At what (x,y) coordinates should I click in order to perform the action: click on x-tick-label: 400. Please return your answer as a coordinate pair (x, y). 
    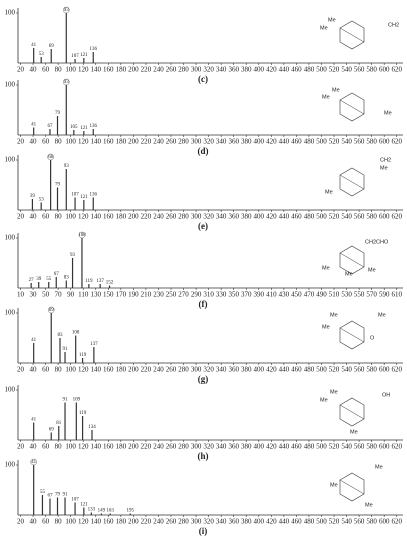
    Looking at the image, I should click on (259, 522).